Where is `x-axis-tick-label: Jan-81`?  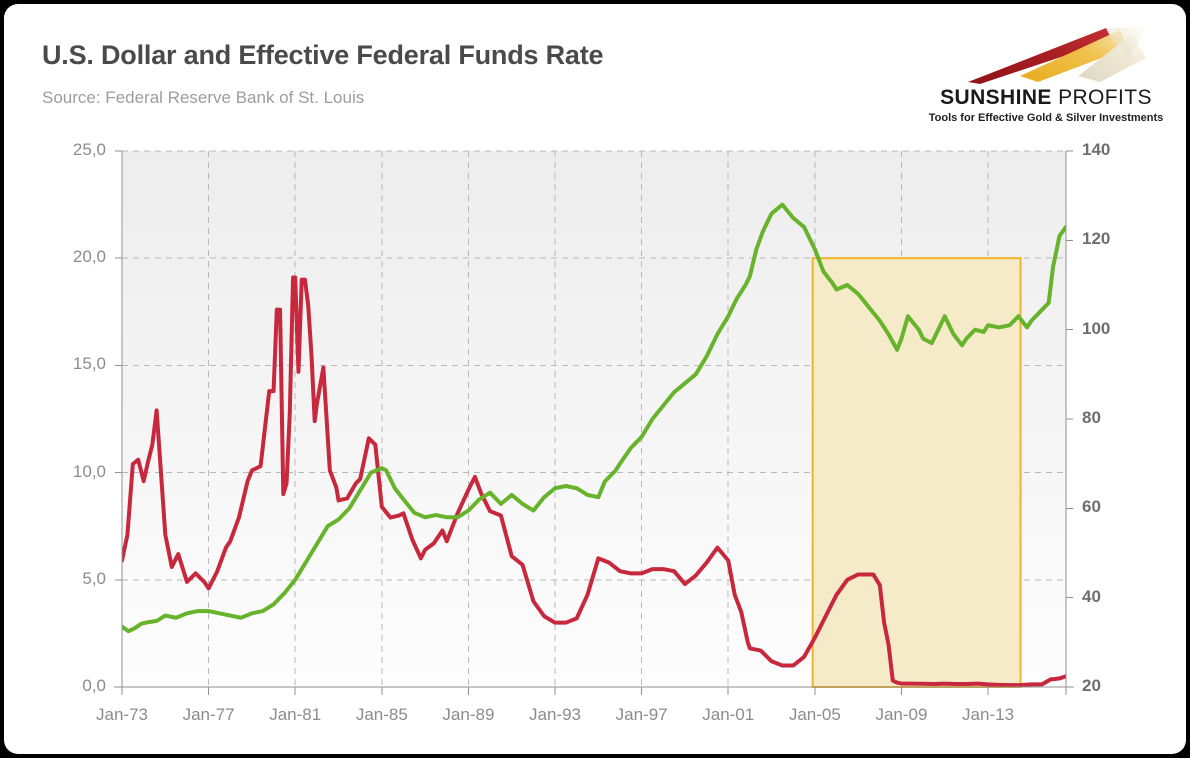 x-axis-tick-label: Jan-81 is located at coordinates (295, 714).